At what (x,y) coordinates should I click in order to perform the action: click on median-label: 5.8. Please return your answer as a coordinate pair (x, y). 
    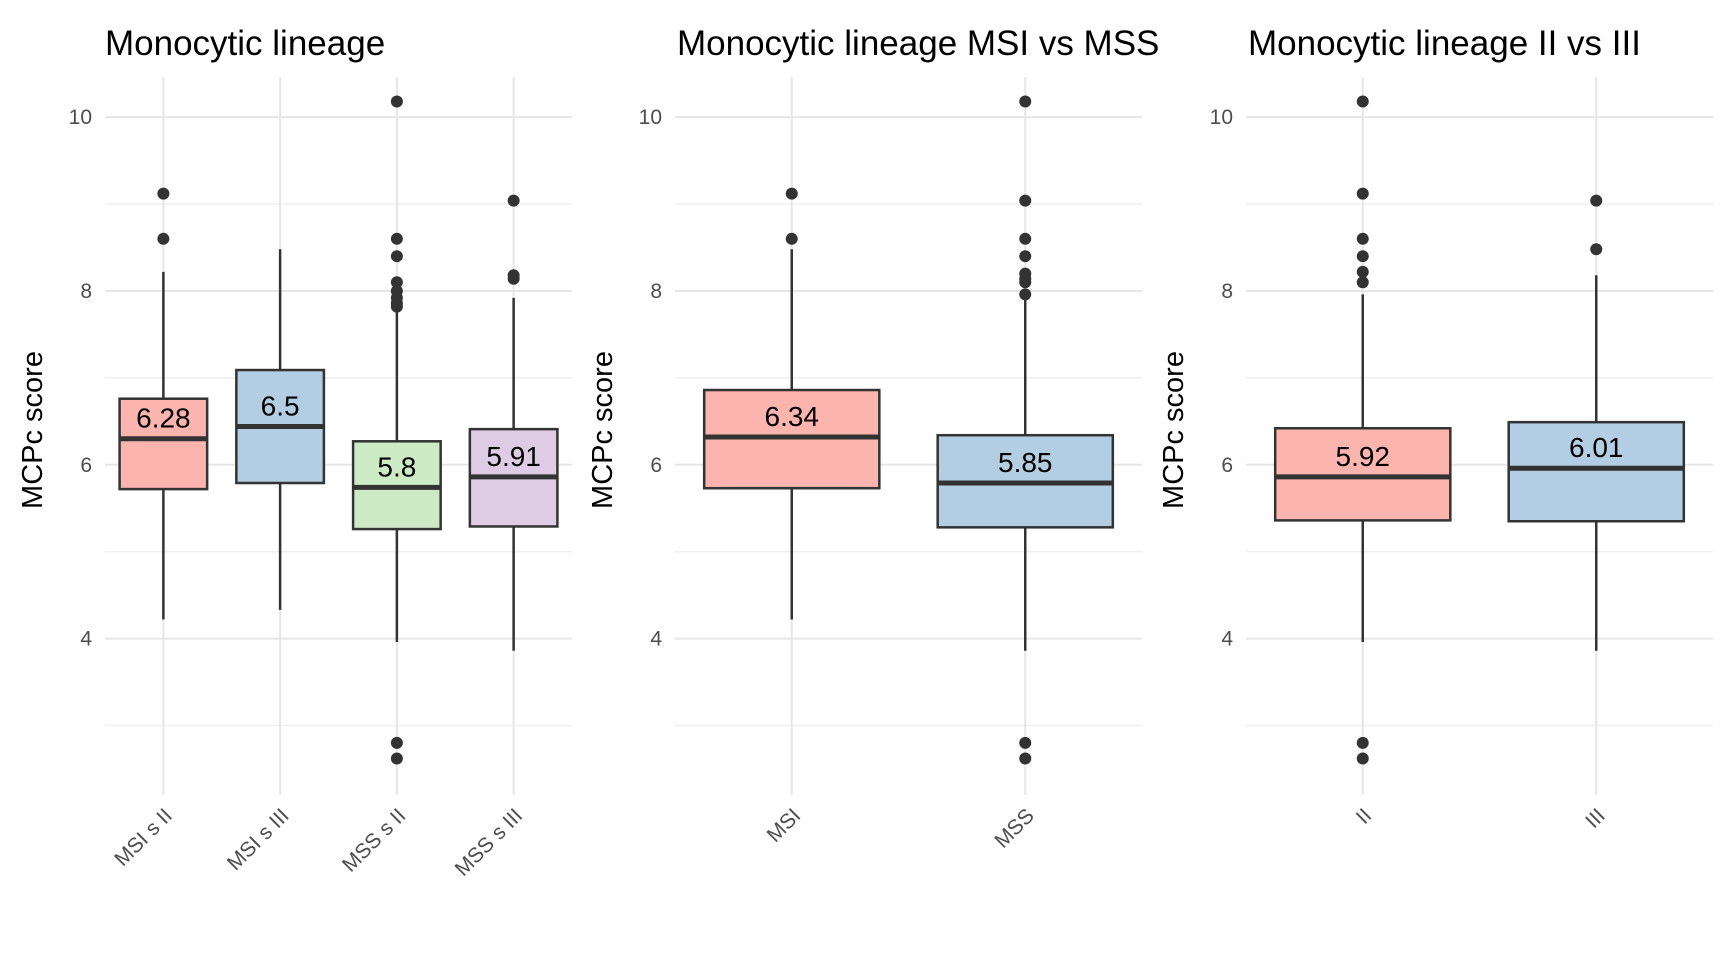
    Looking at the image, I should click on (396, 466).